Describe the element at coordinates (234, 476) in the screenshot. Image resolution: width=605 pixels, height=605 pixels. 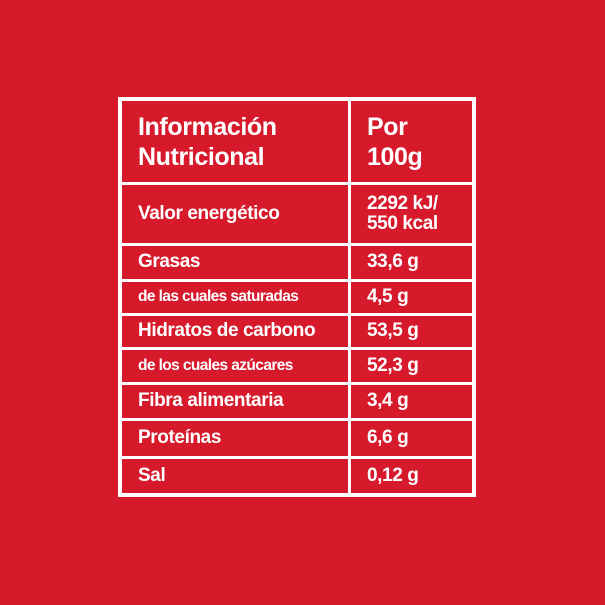
I see `nutrient-cell: Sal` at that location.